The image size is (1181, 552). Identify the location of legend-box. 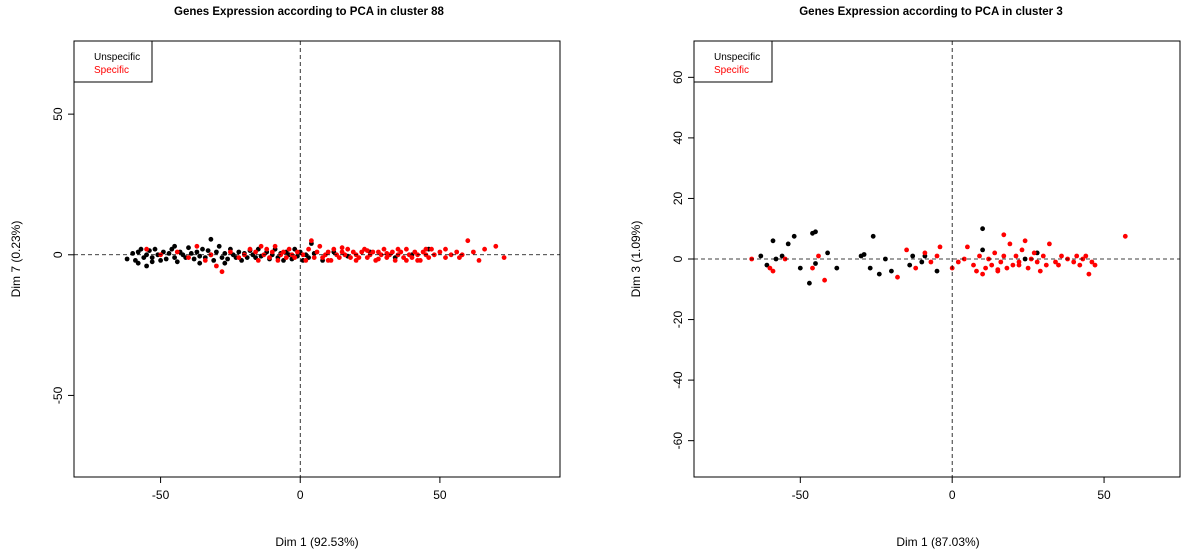
(113, 61).